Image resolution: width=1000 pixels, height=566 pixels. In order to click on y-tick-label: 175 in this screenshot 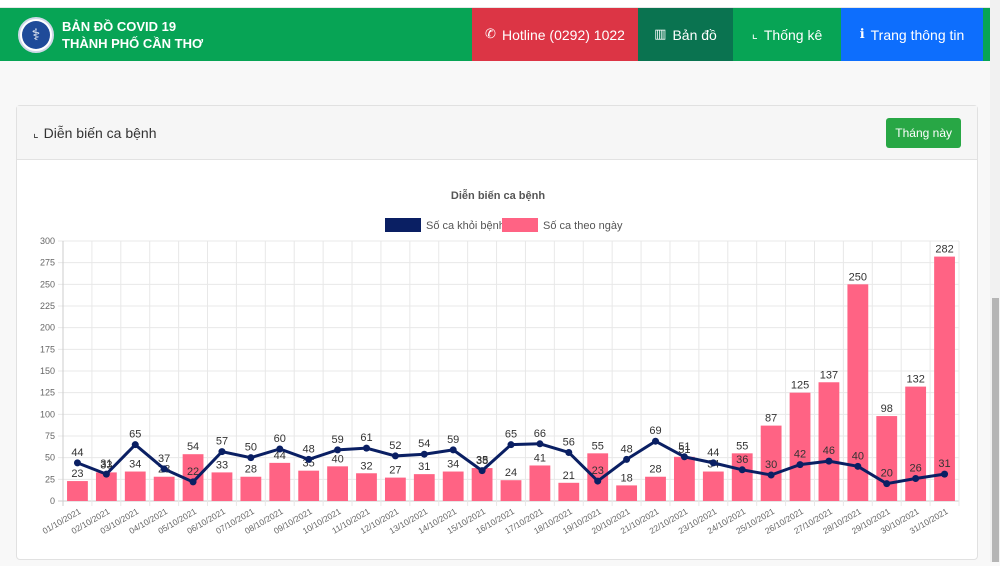, I will do `click(47, 349)`.